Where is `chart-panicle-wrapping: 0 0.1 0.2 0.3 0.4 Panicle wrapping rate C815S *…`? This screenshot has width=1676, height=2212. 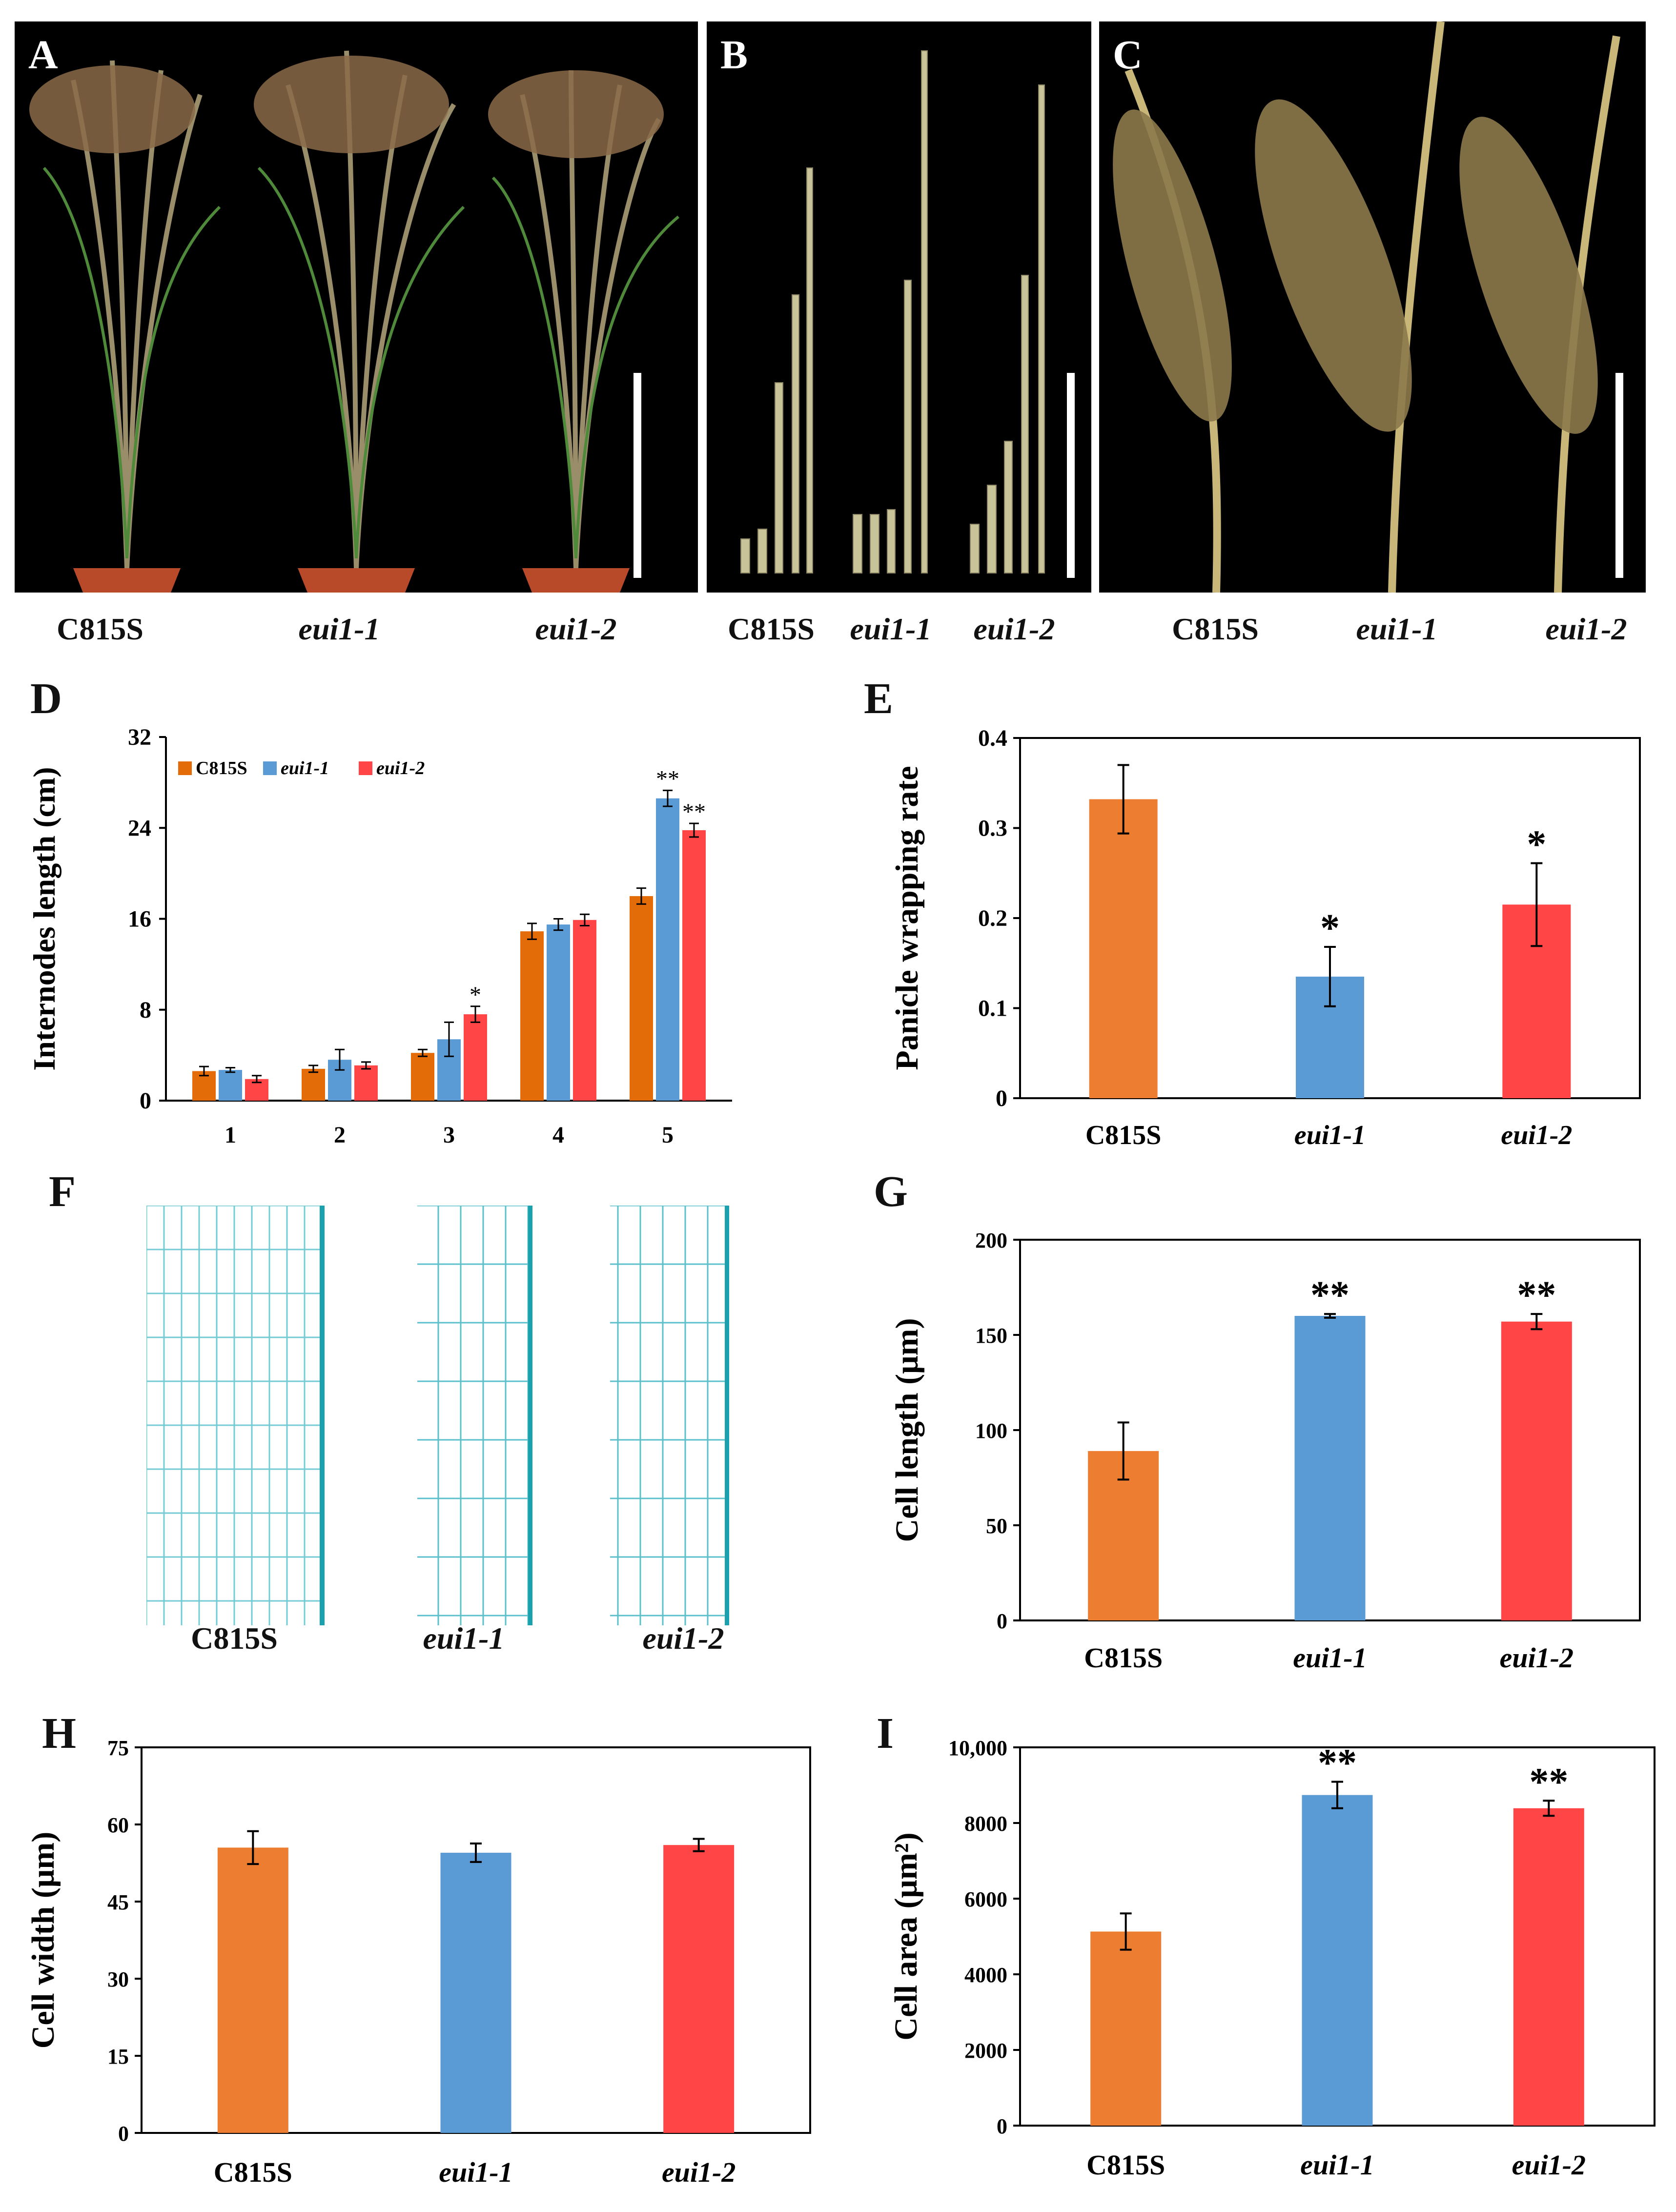
chart-panicle-wrapping: 0 0.1 0.2 0.3 0.4 Panicle wrapping rate C815S *… is located at coordinates (1265, 937).